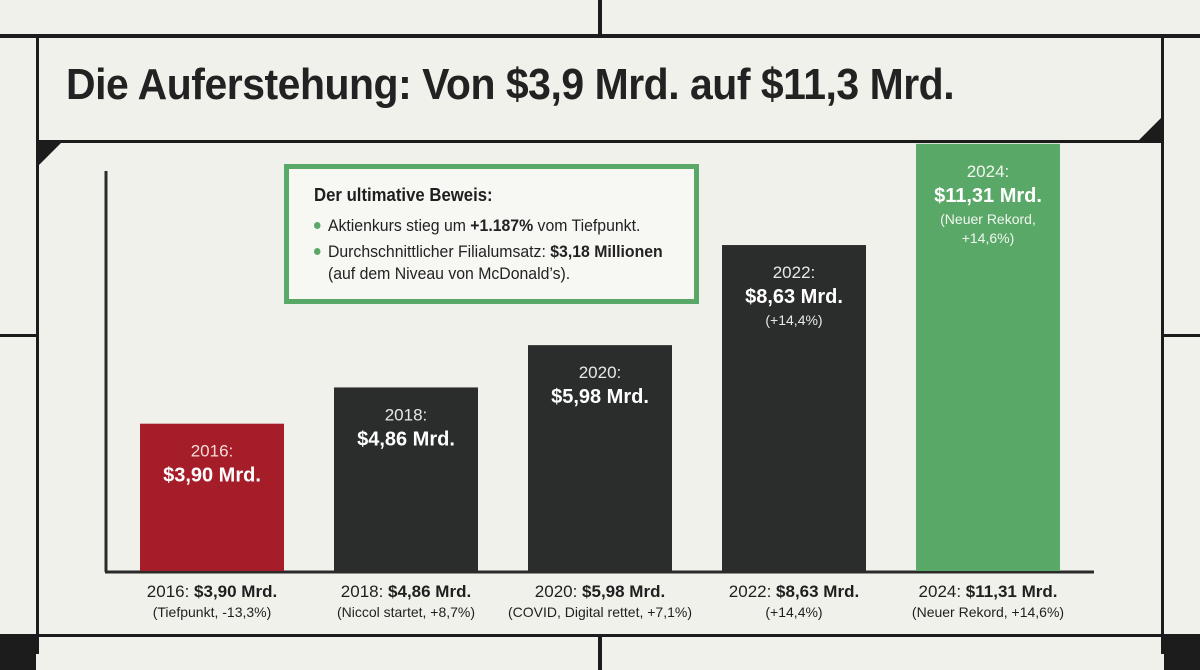 This screenshot has height=670, width=1200. What do you see at coordinates (399, 225) in the screenshot?
I see `callout-item-prefix: Aktienkurs stieg um` at bounding box center [399, 225].